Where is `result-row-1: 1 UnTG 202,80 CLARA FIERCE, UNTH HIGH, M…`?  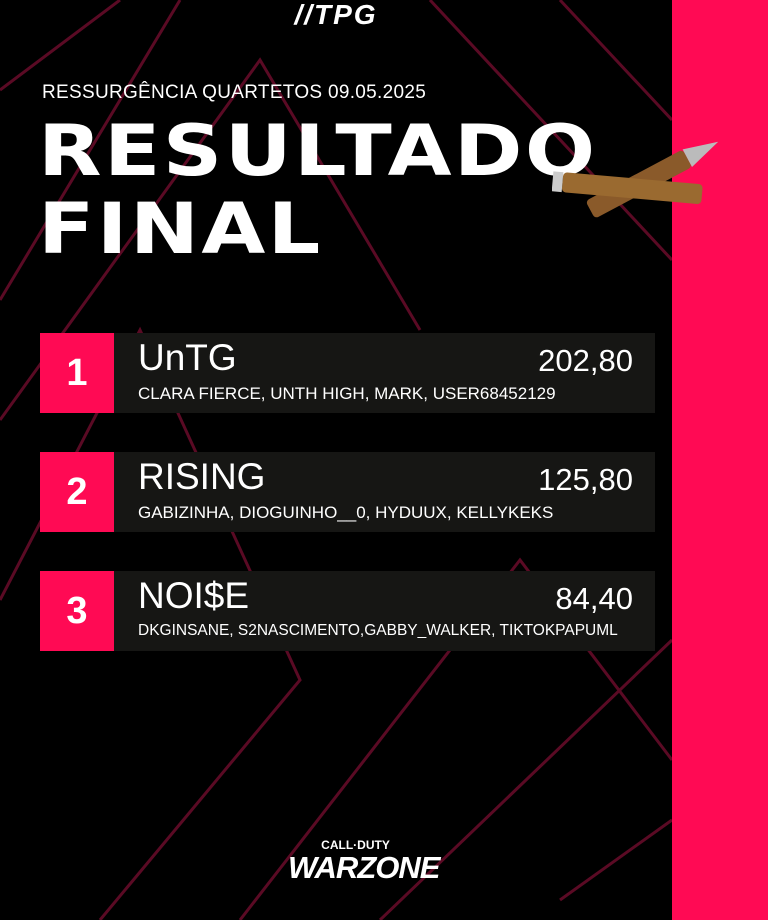 result-row-1: 1 UnTG 202,80 CLARA FIERCE, UNTH HIGH, M… is located at coordinates (347, 373).